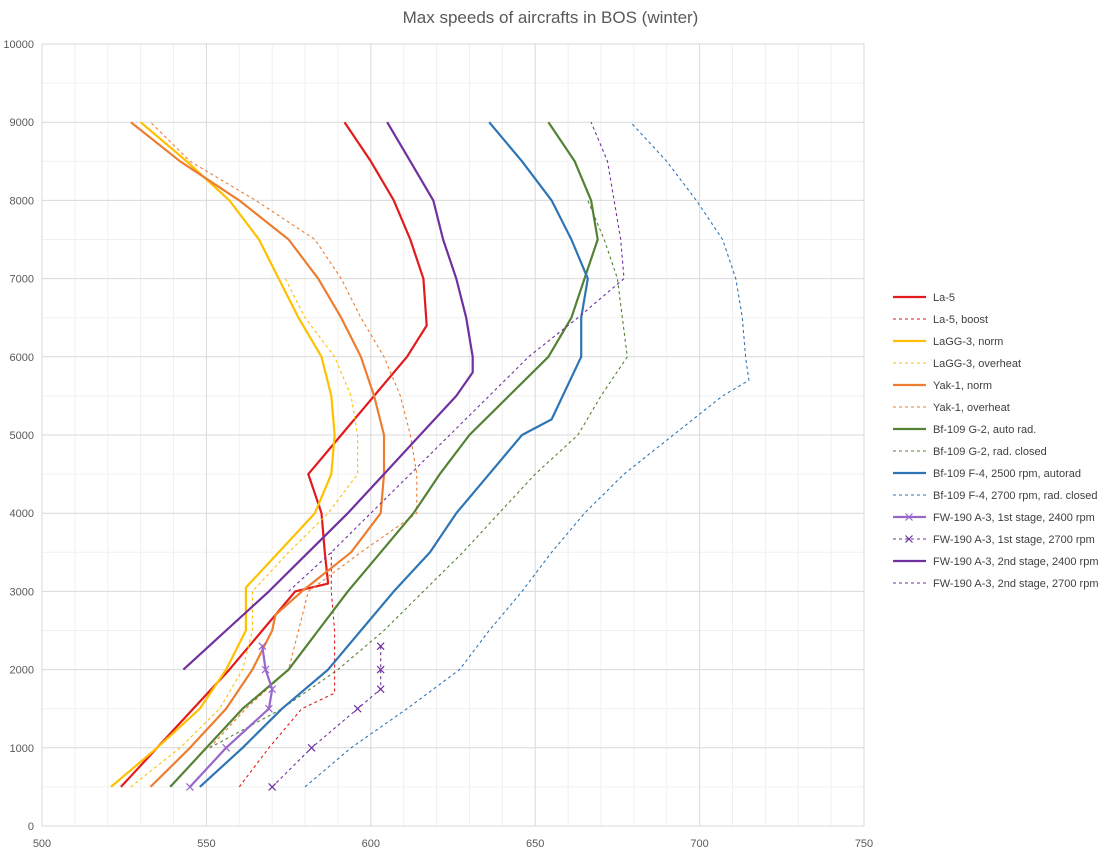 The height and width of the screenshot is (860, 1101). What do you see at coordinates (1014, 518) in the screenshot?
I see `legend-label: FW-190 A-3, 1st stage, 2400 rpm` at bounding box center [1014, 518].